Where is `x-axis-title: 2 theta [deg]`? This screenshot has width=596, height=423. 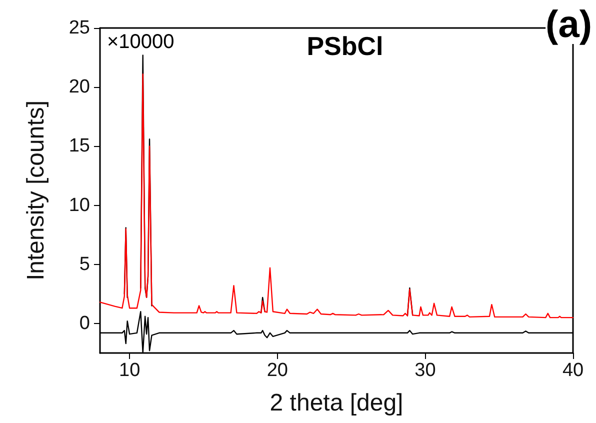
x-axis-title: 2 theta [deg] is located at coordinates (337, 403).